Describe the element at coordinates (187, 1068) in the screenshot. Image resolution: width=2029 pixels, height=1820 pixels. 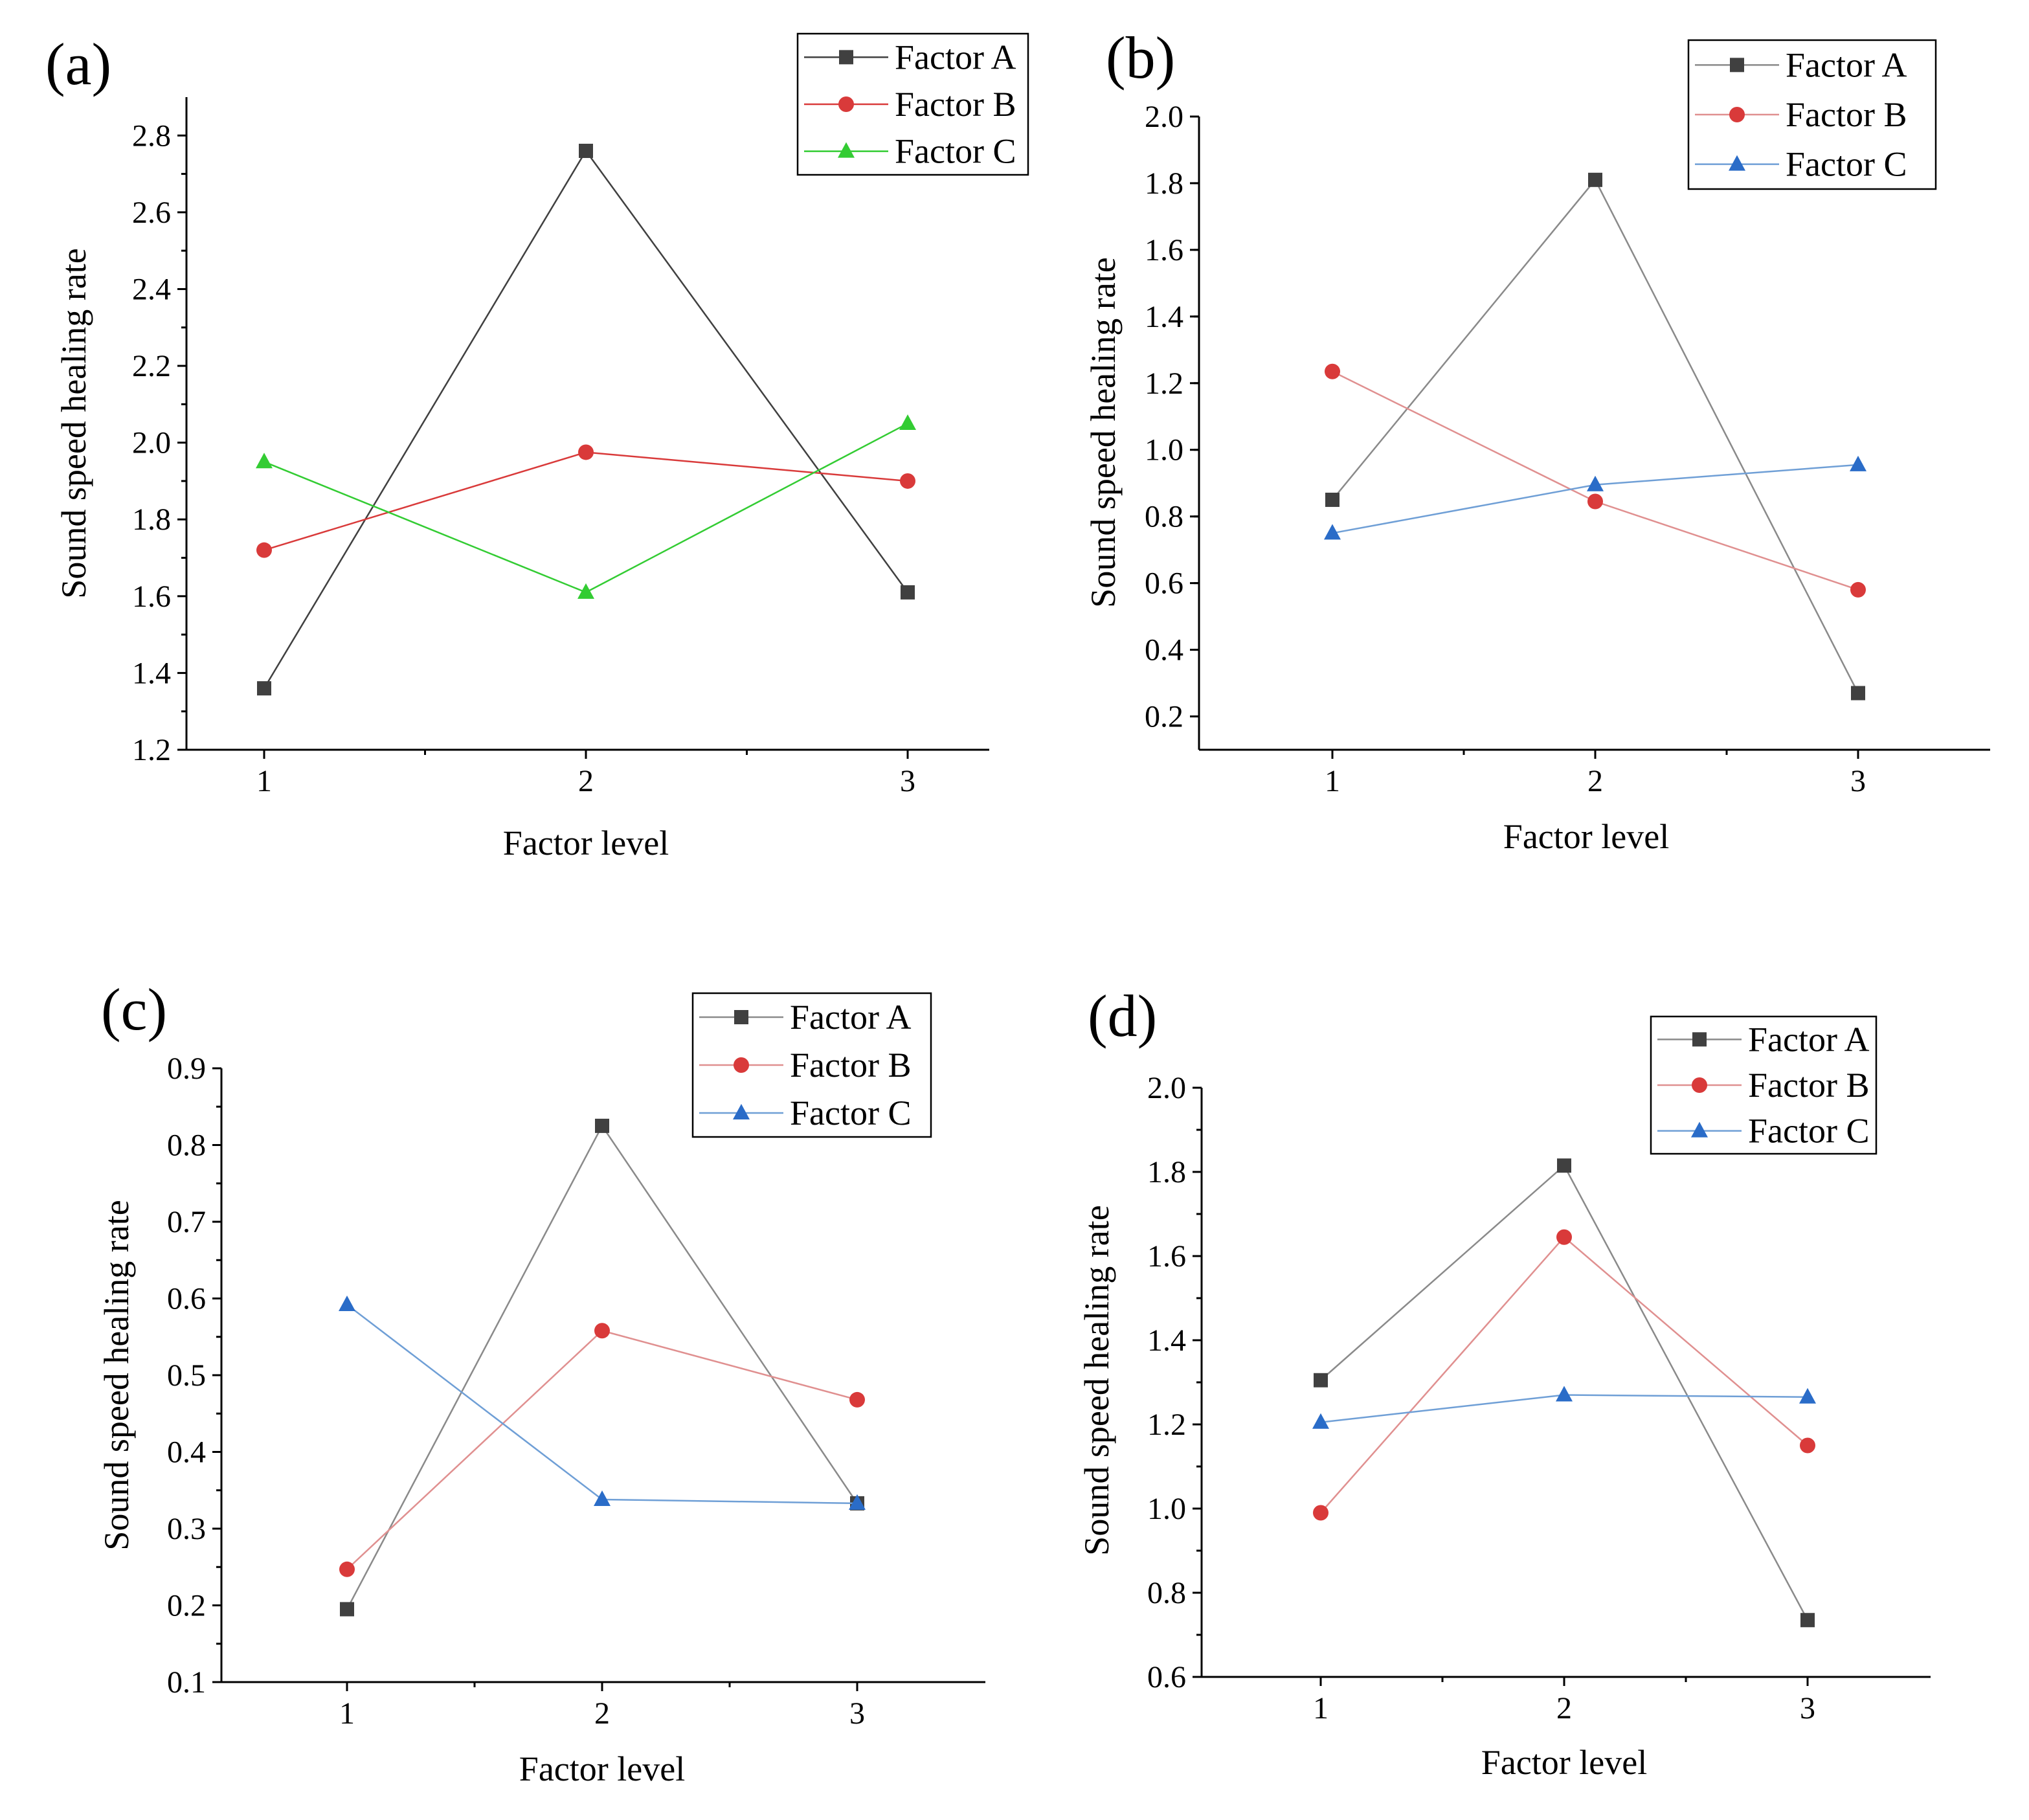
I see `y-tick-label: 0.9` at that location.